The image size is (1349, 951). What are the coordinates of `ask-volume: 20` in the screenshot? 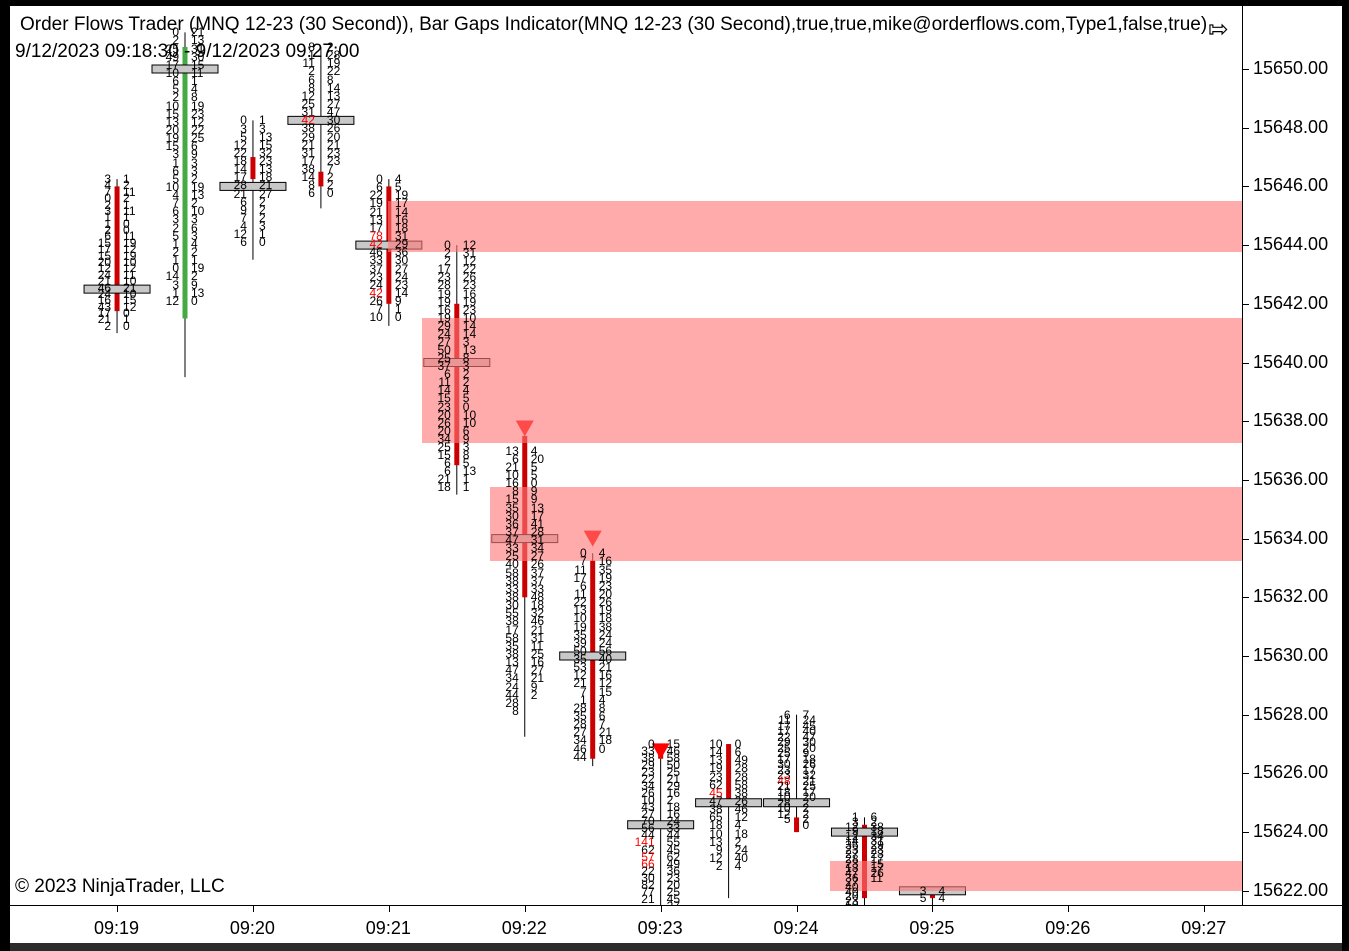 It's located at (333, 136).